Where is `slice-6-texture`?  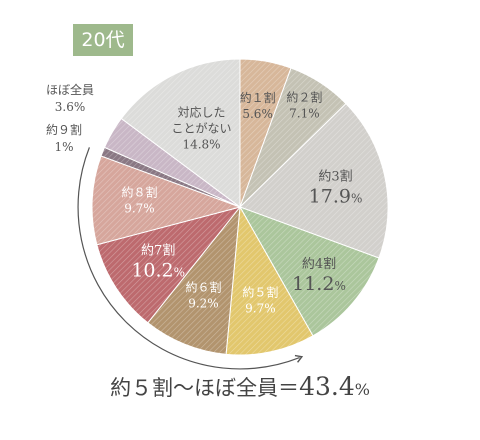
slice-6-texture is located at coordinates (193, 281).